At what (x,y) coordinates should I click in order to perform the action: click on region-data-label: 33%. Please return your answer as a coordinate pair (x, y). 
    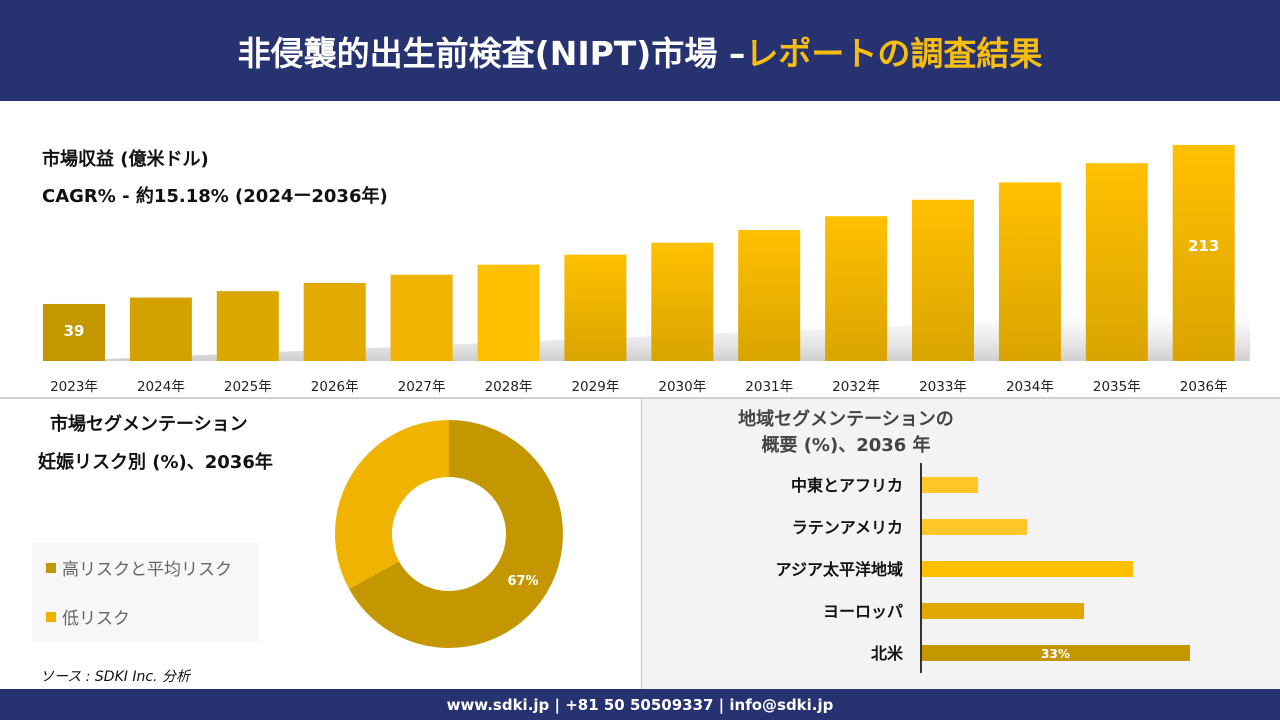
    Looking at the image, I should click on (1055, 654).